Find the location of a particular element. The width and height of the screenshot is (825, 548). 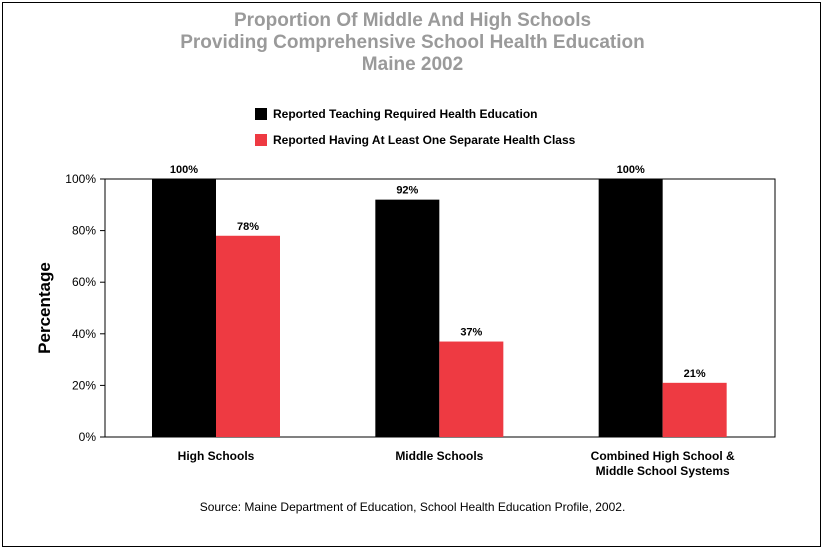

x-category-label: Middle Schools is located at coordinates (439, 456).